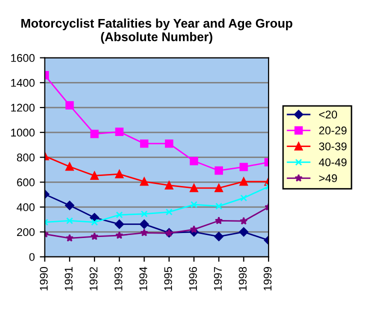 The image size is (373, 321). What do you see at coordinates (333, 130) in the screenshot?
I see `legend-label: 20-29` at bounding box center [333, 130].